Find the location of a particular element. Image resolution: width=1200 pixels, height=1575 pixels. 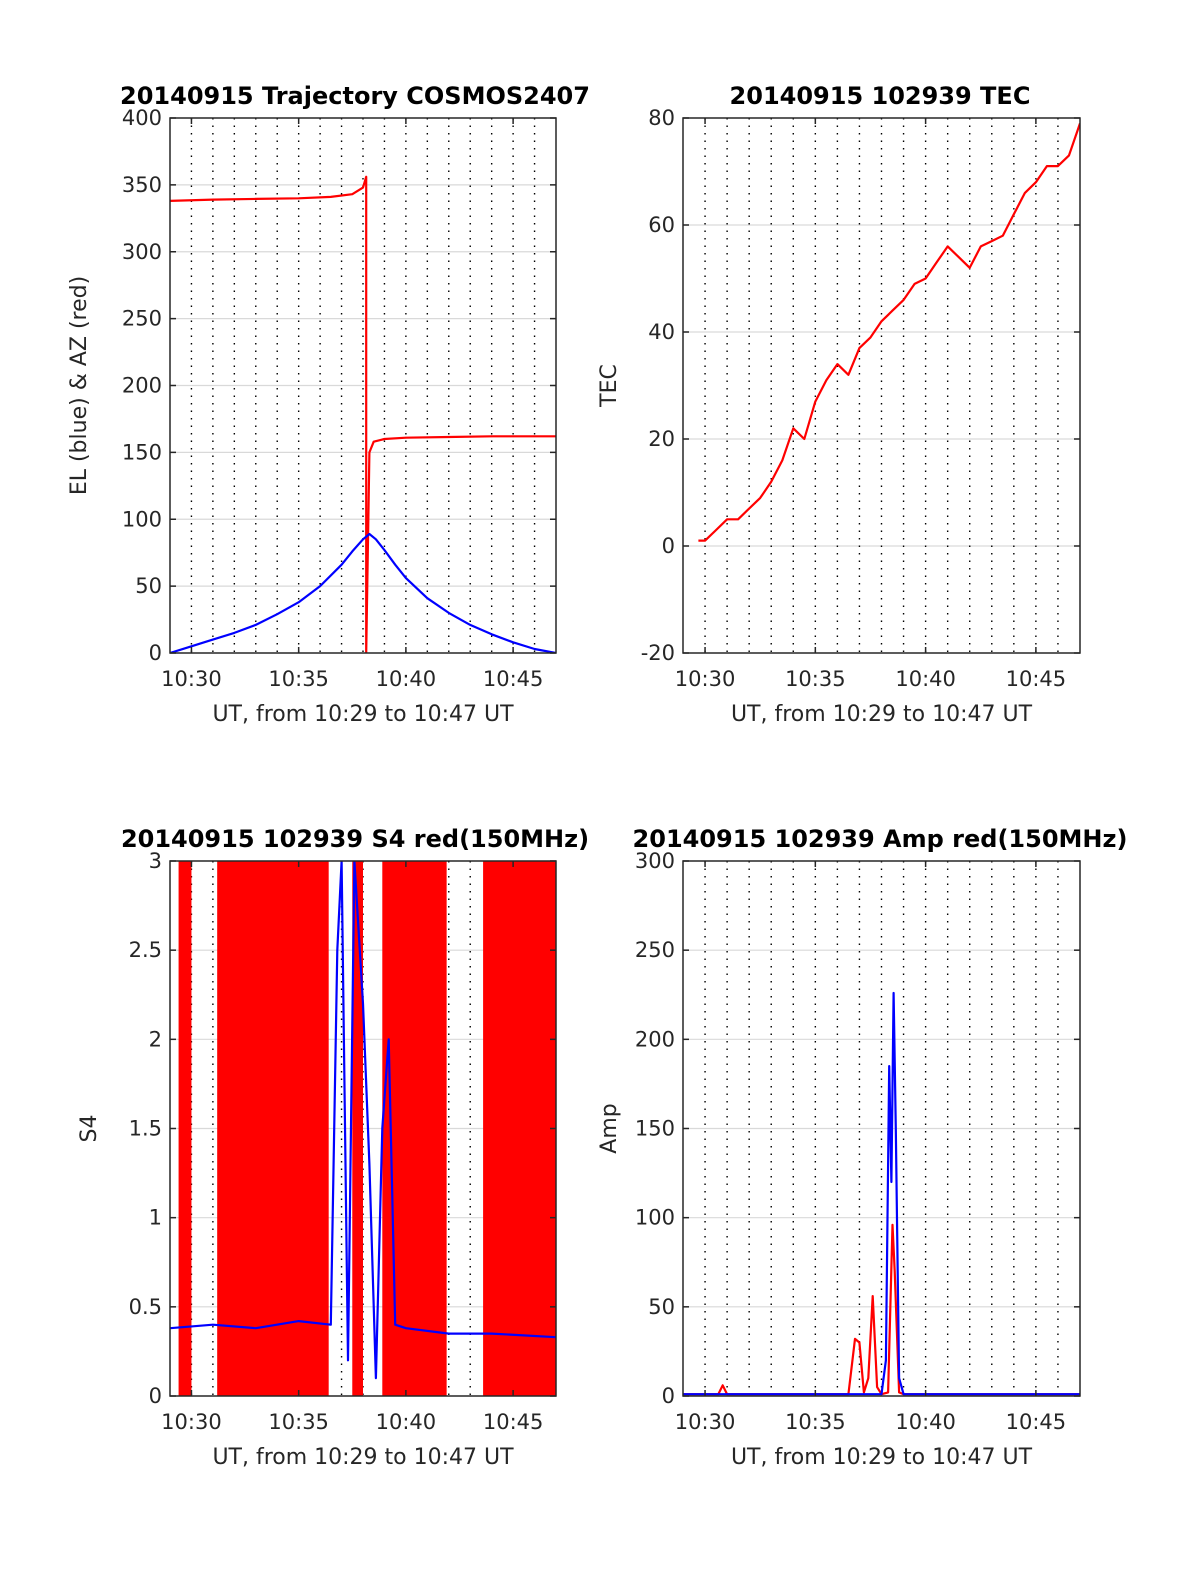

y-tick-label: 80 is located at coordinates (661, 118).